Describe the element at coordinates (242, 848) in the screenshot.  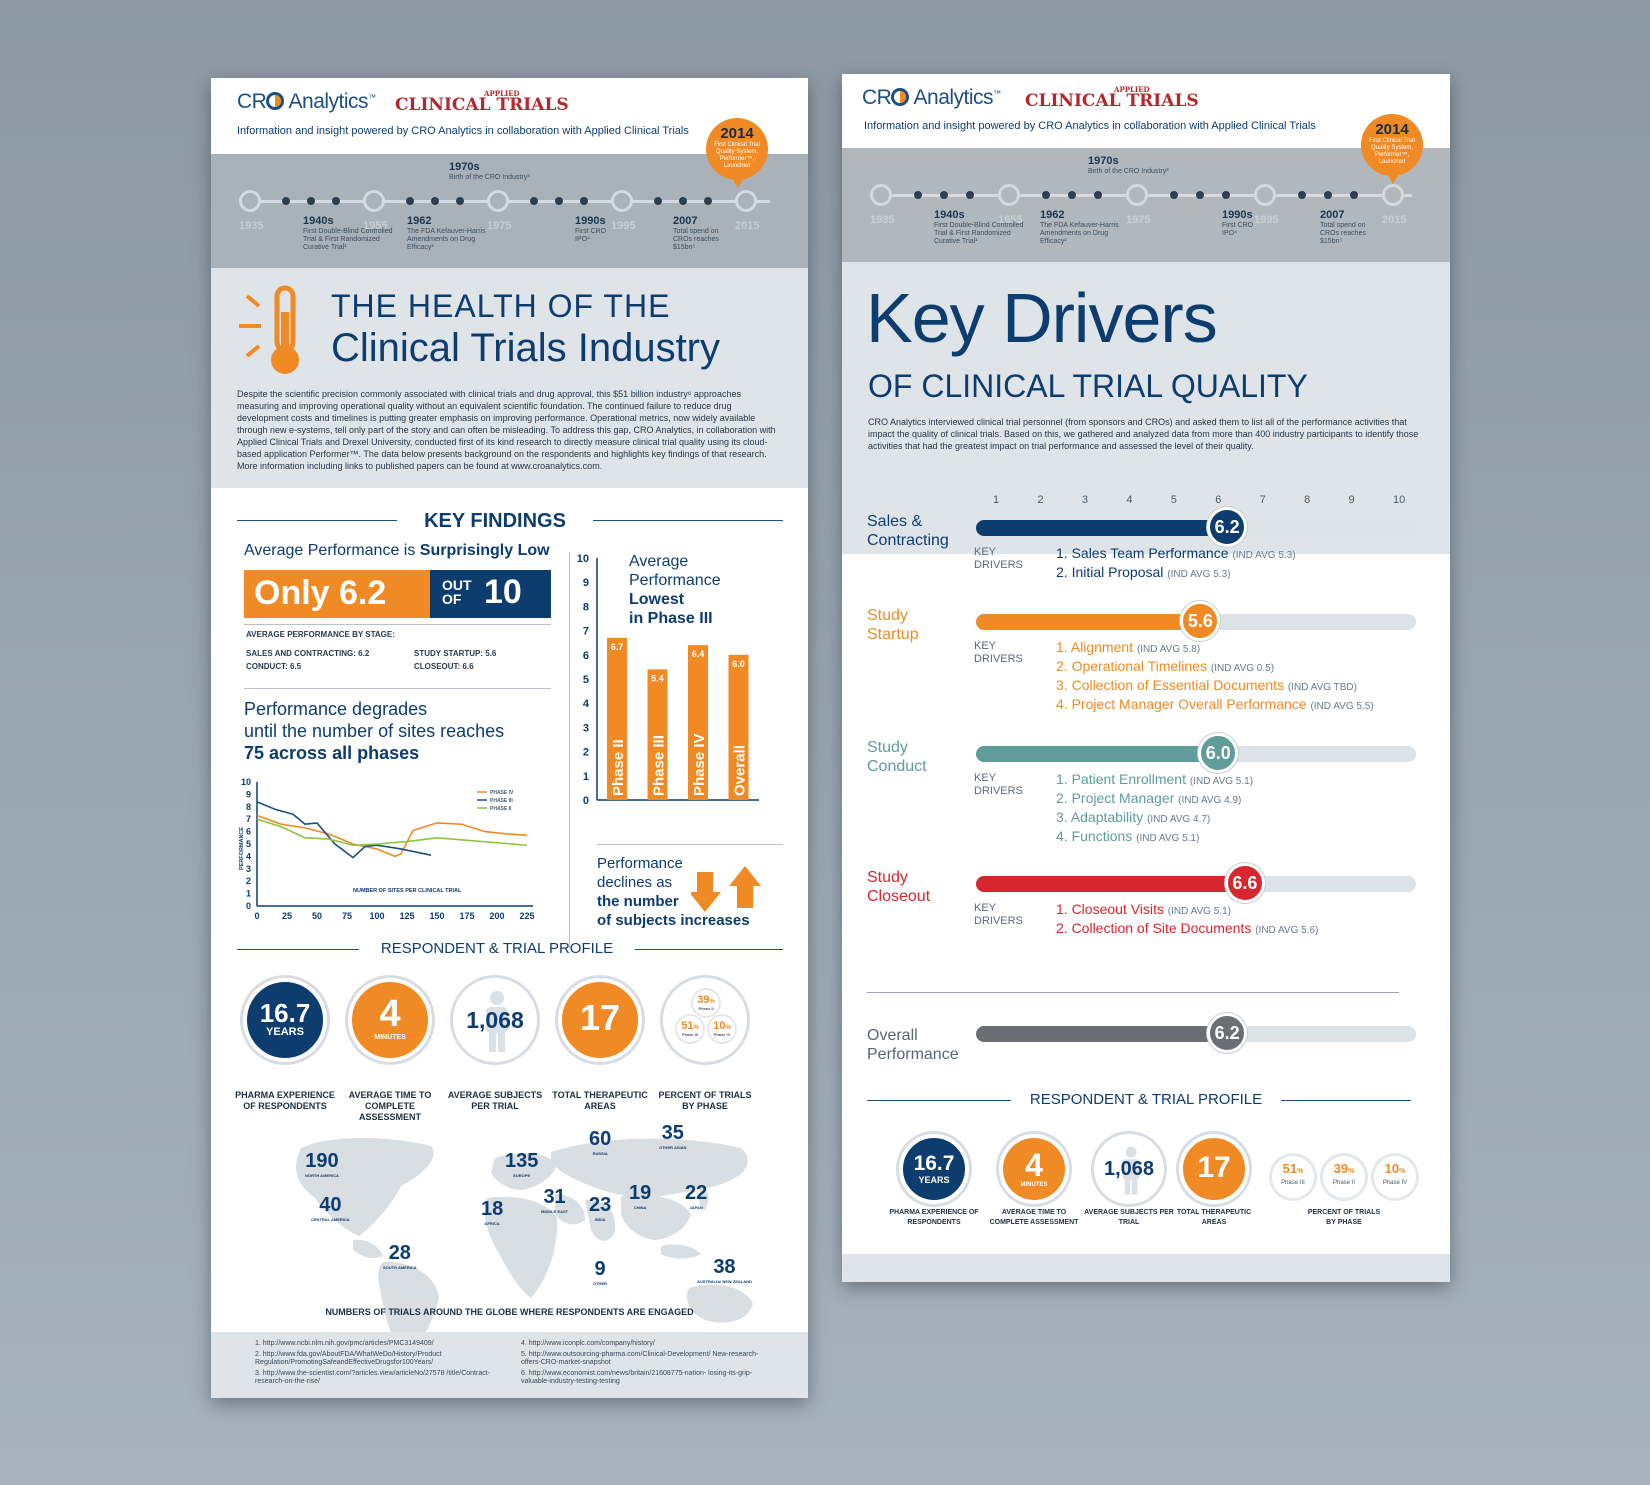
I see `y-axis-label: PERFORMANCE` at that location.